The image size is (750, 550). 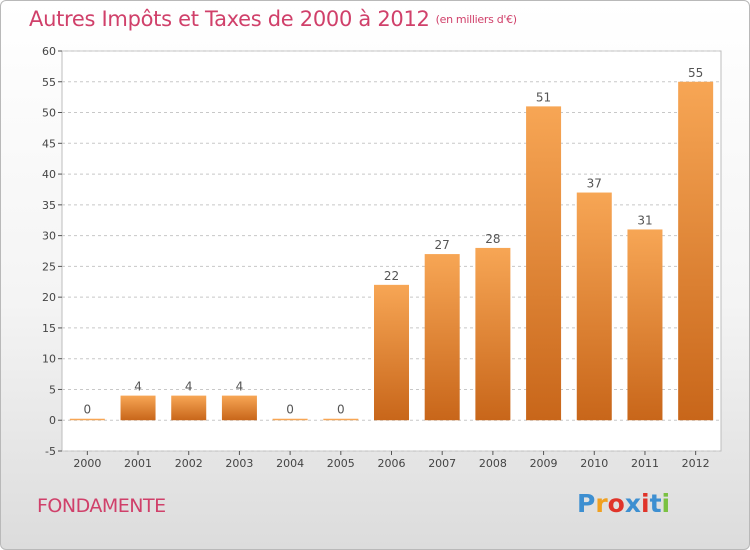 What do you see at coordinates (49, 205) in the screenshot?
I see `y-tick-label: 35` at bounding box center [49, 205].